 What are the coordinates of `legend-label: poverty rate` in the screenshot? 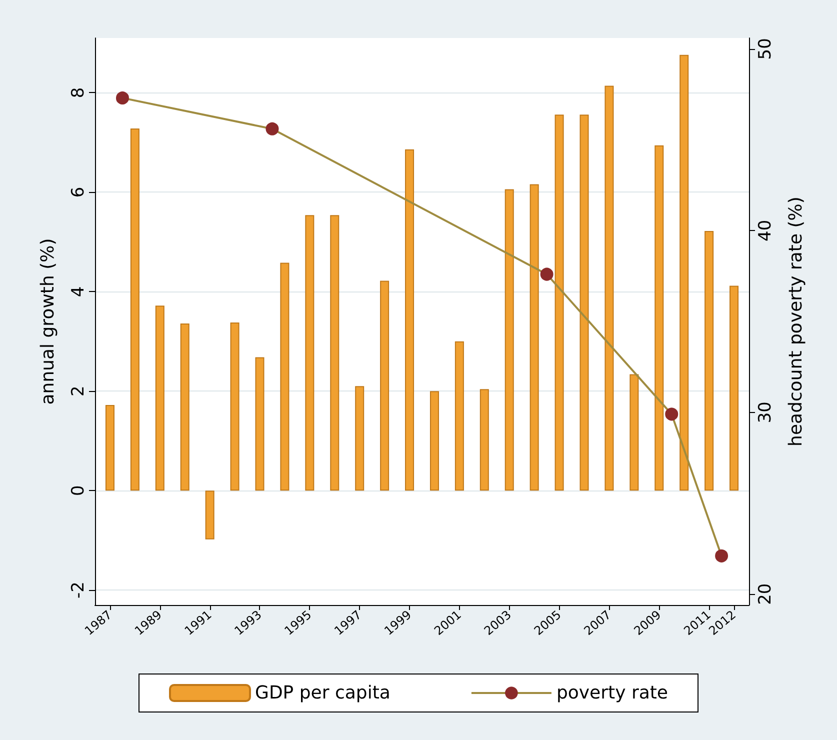 It's located at (612, 693).